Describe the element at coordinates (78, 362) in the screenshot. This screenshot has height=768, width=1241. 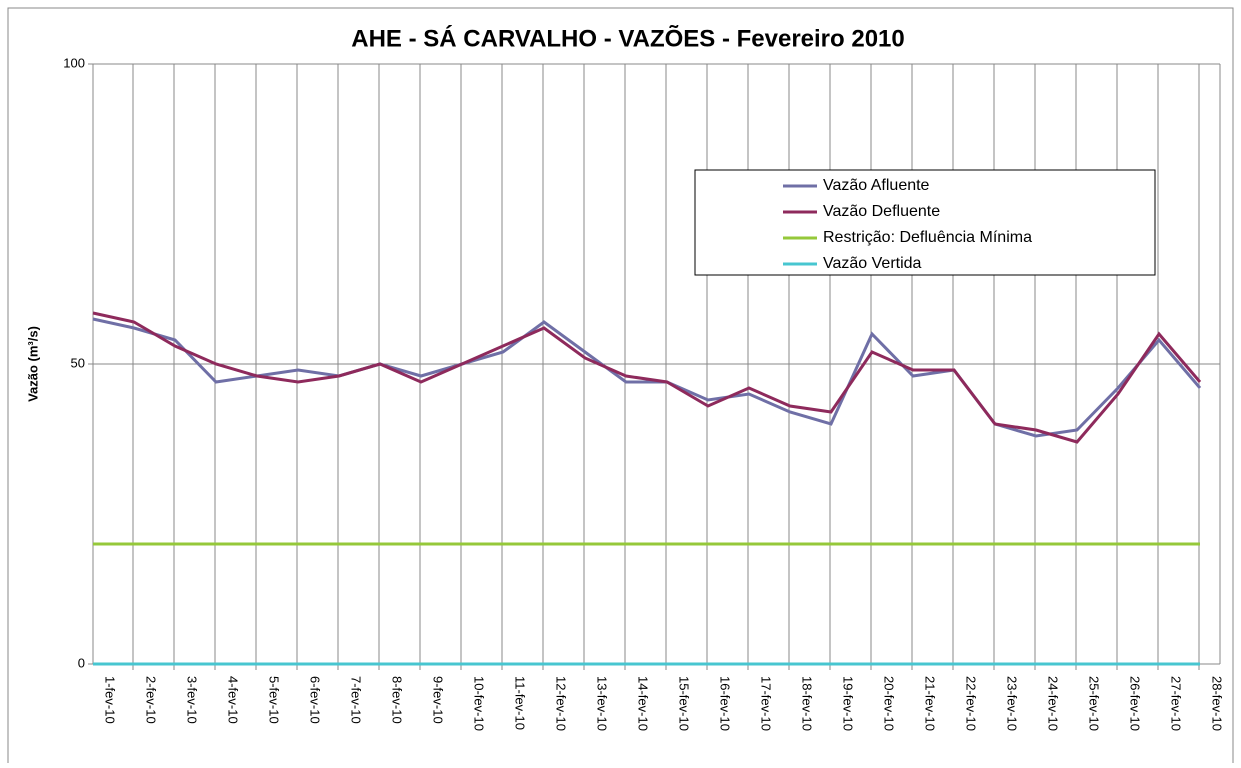
I see `y-tick-label: 50` at that location.